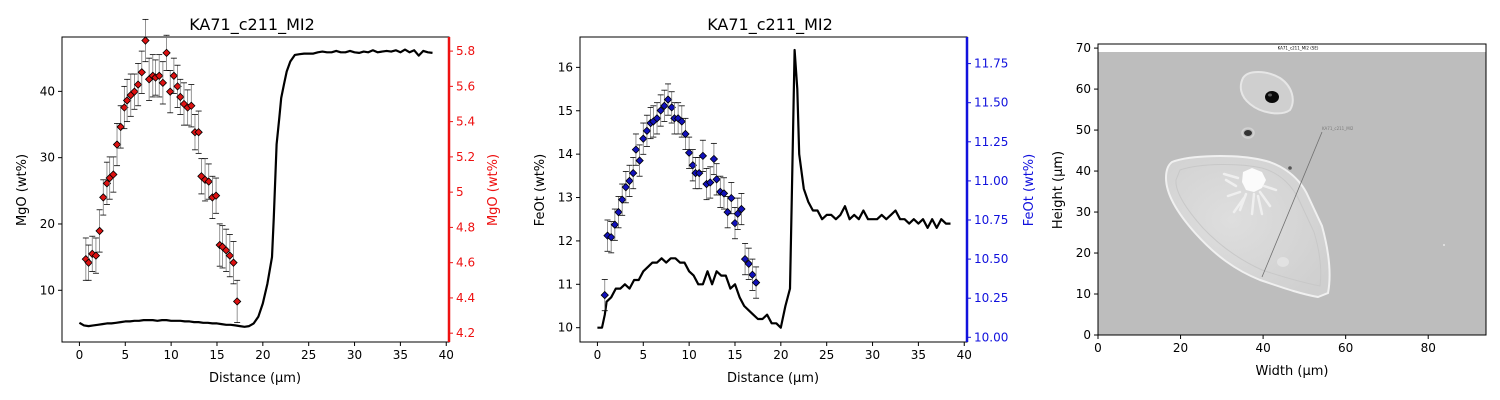 This screenshot has width=1500, height=400. Describe the element at coordinates (1298, 48) in the screenshot. I see `sem-header-text: KA71_c211_MI2 (SE)` at that location.